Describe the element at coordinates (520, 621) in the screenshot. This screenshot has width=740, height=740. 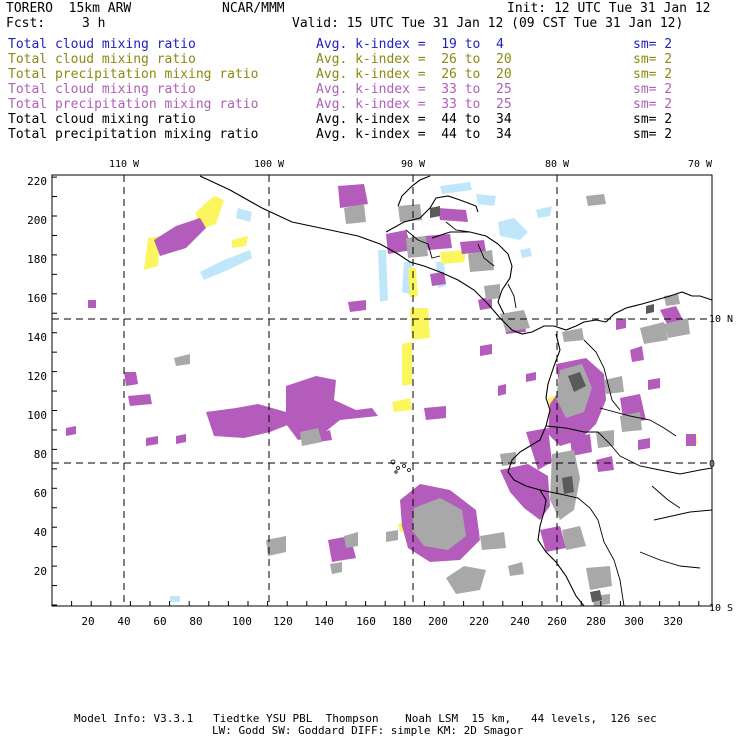
I see `x-tick-240: 240` at that location.